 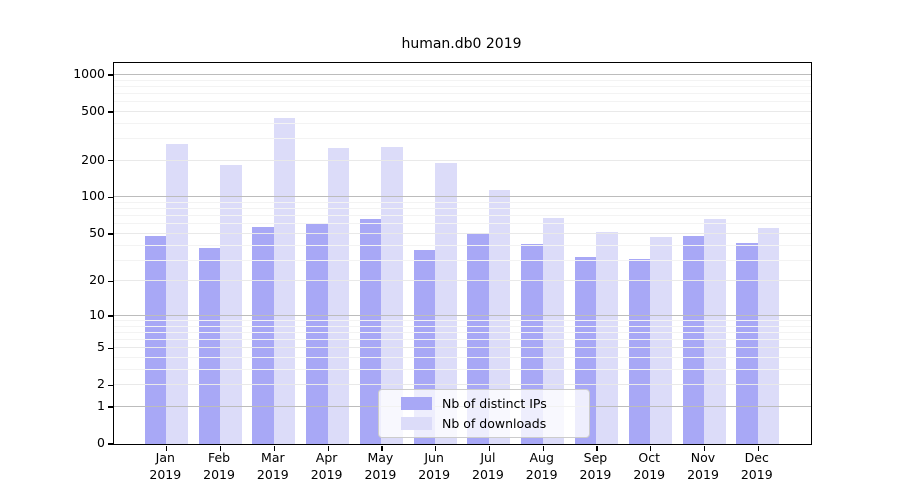 What do you see at coordinates (177, 293) in the screenshot?
I see `bar-downloads-jan` at bounding box center [177, 293].